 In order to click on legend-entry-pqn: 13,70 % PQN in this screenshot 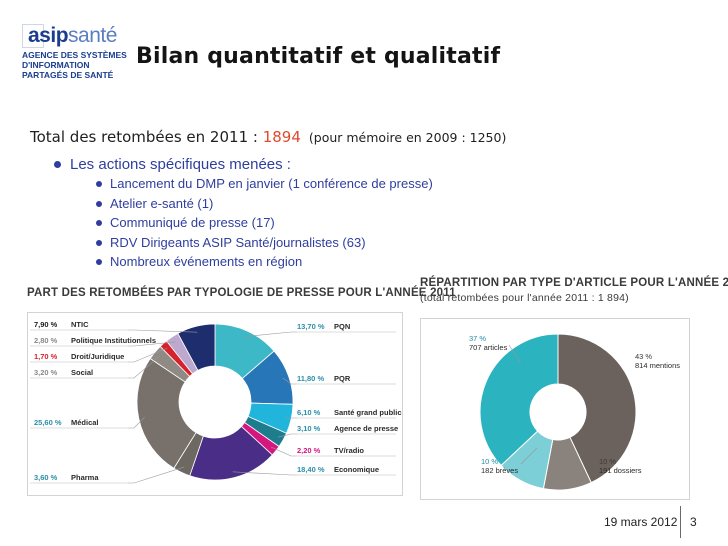, I will do `click(320, 329)`.